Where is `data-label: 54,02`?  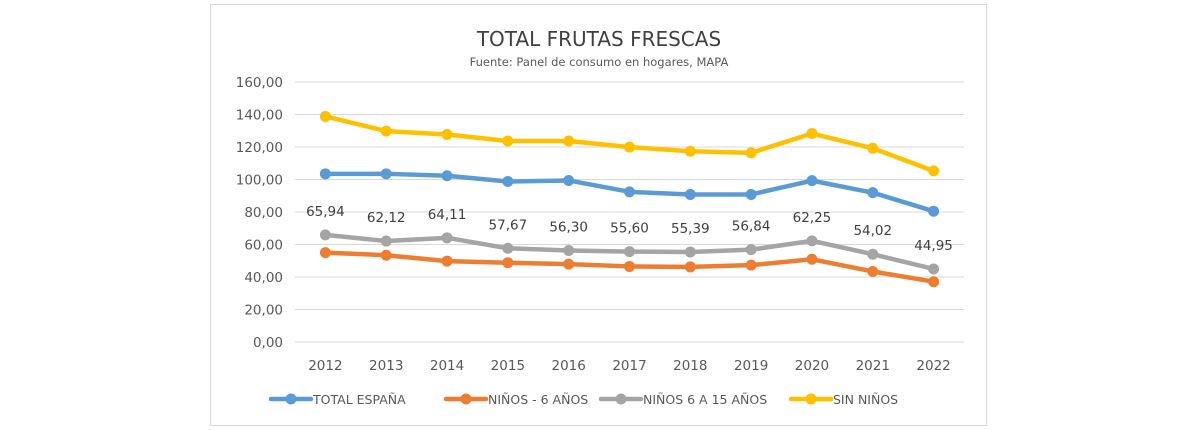 data-label: 54,02 is located at coordinates (872, 231).